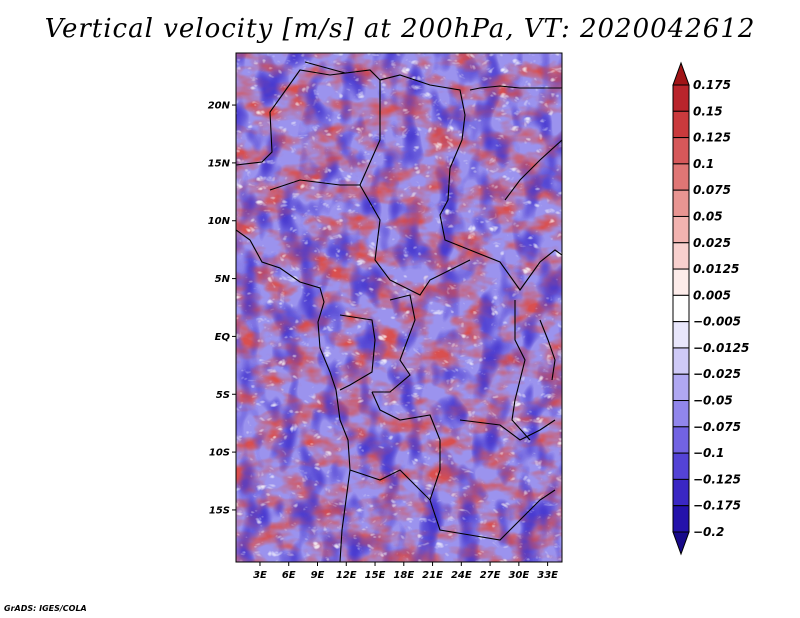  What do you see at coordinates (223, 395) in the screenshot?
I see `y-tick-label: 5S` at bounding box center [223, 395].